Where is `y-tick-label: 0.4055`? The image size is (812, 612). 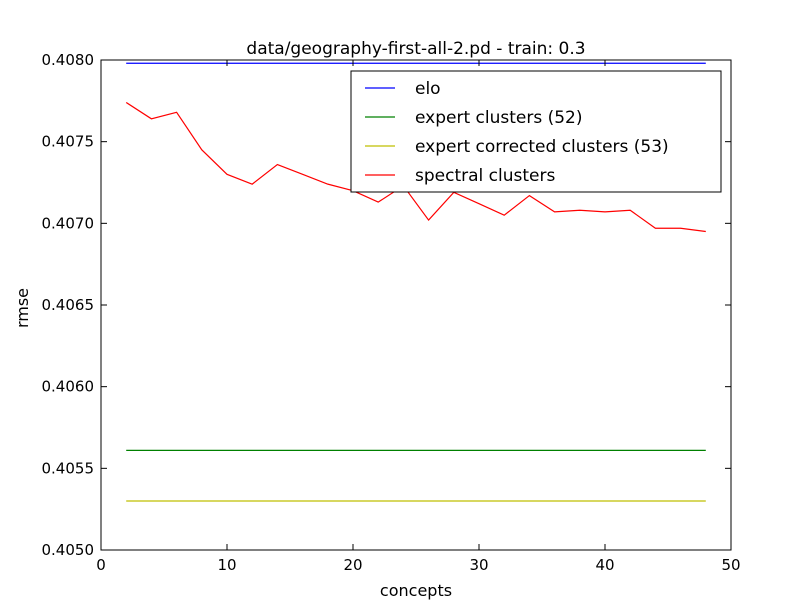
y-tick-label: 0.4055 is located at coordinates (68, 468).